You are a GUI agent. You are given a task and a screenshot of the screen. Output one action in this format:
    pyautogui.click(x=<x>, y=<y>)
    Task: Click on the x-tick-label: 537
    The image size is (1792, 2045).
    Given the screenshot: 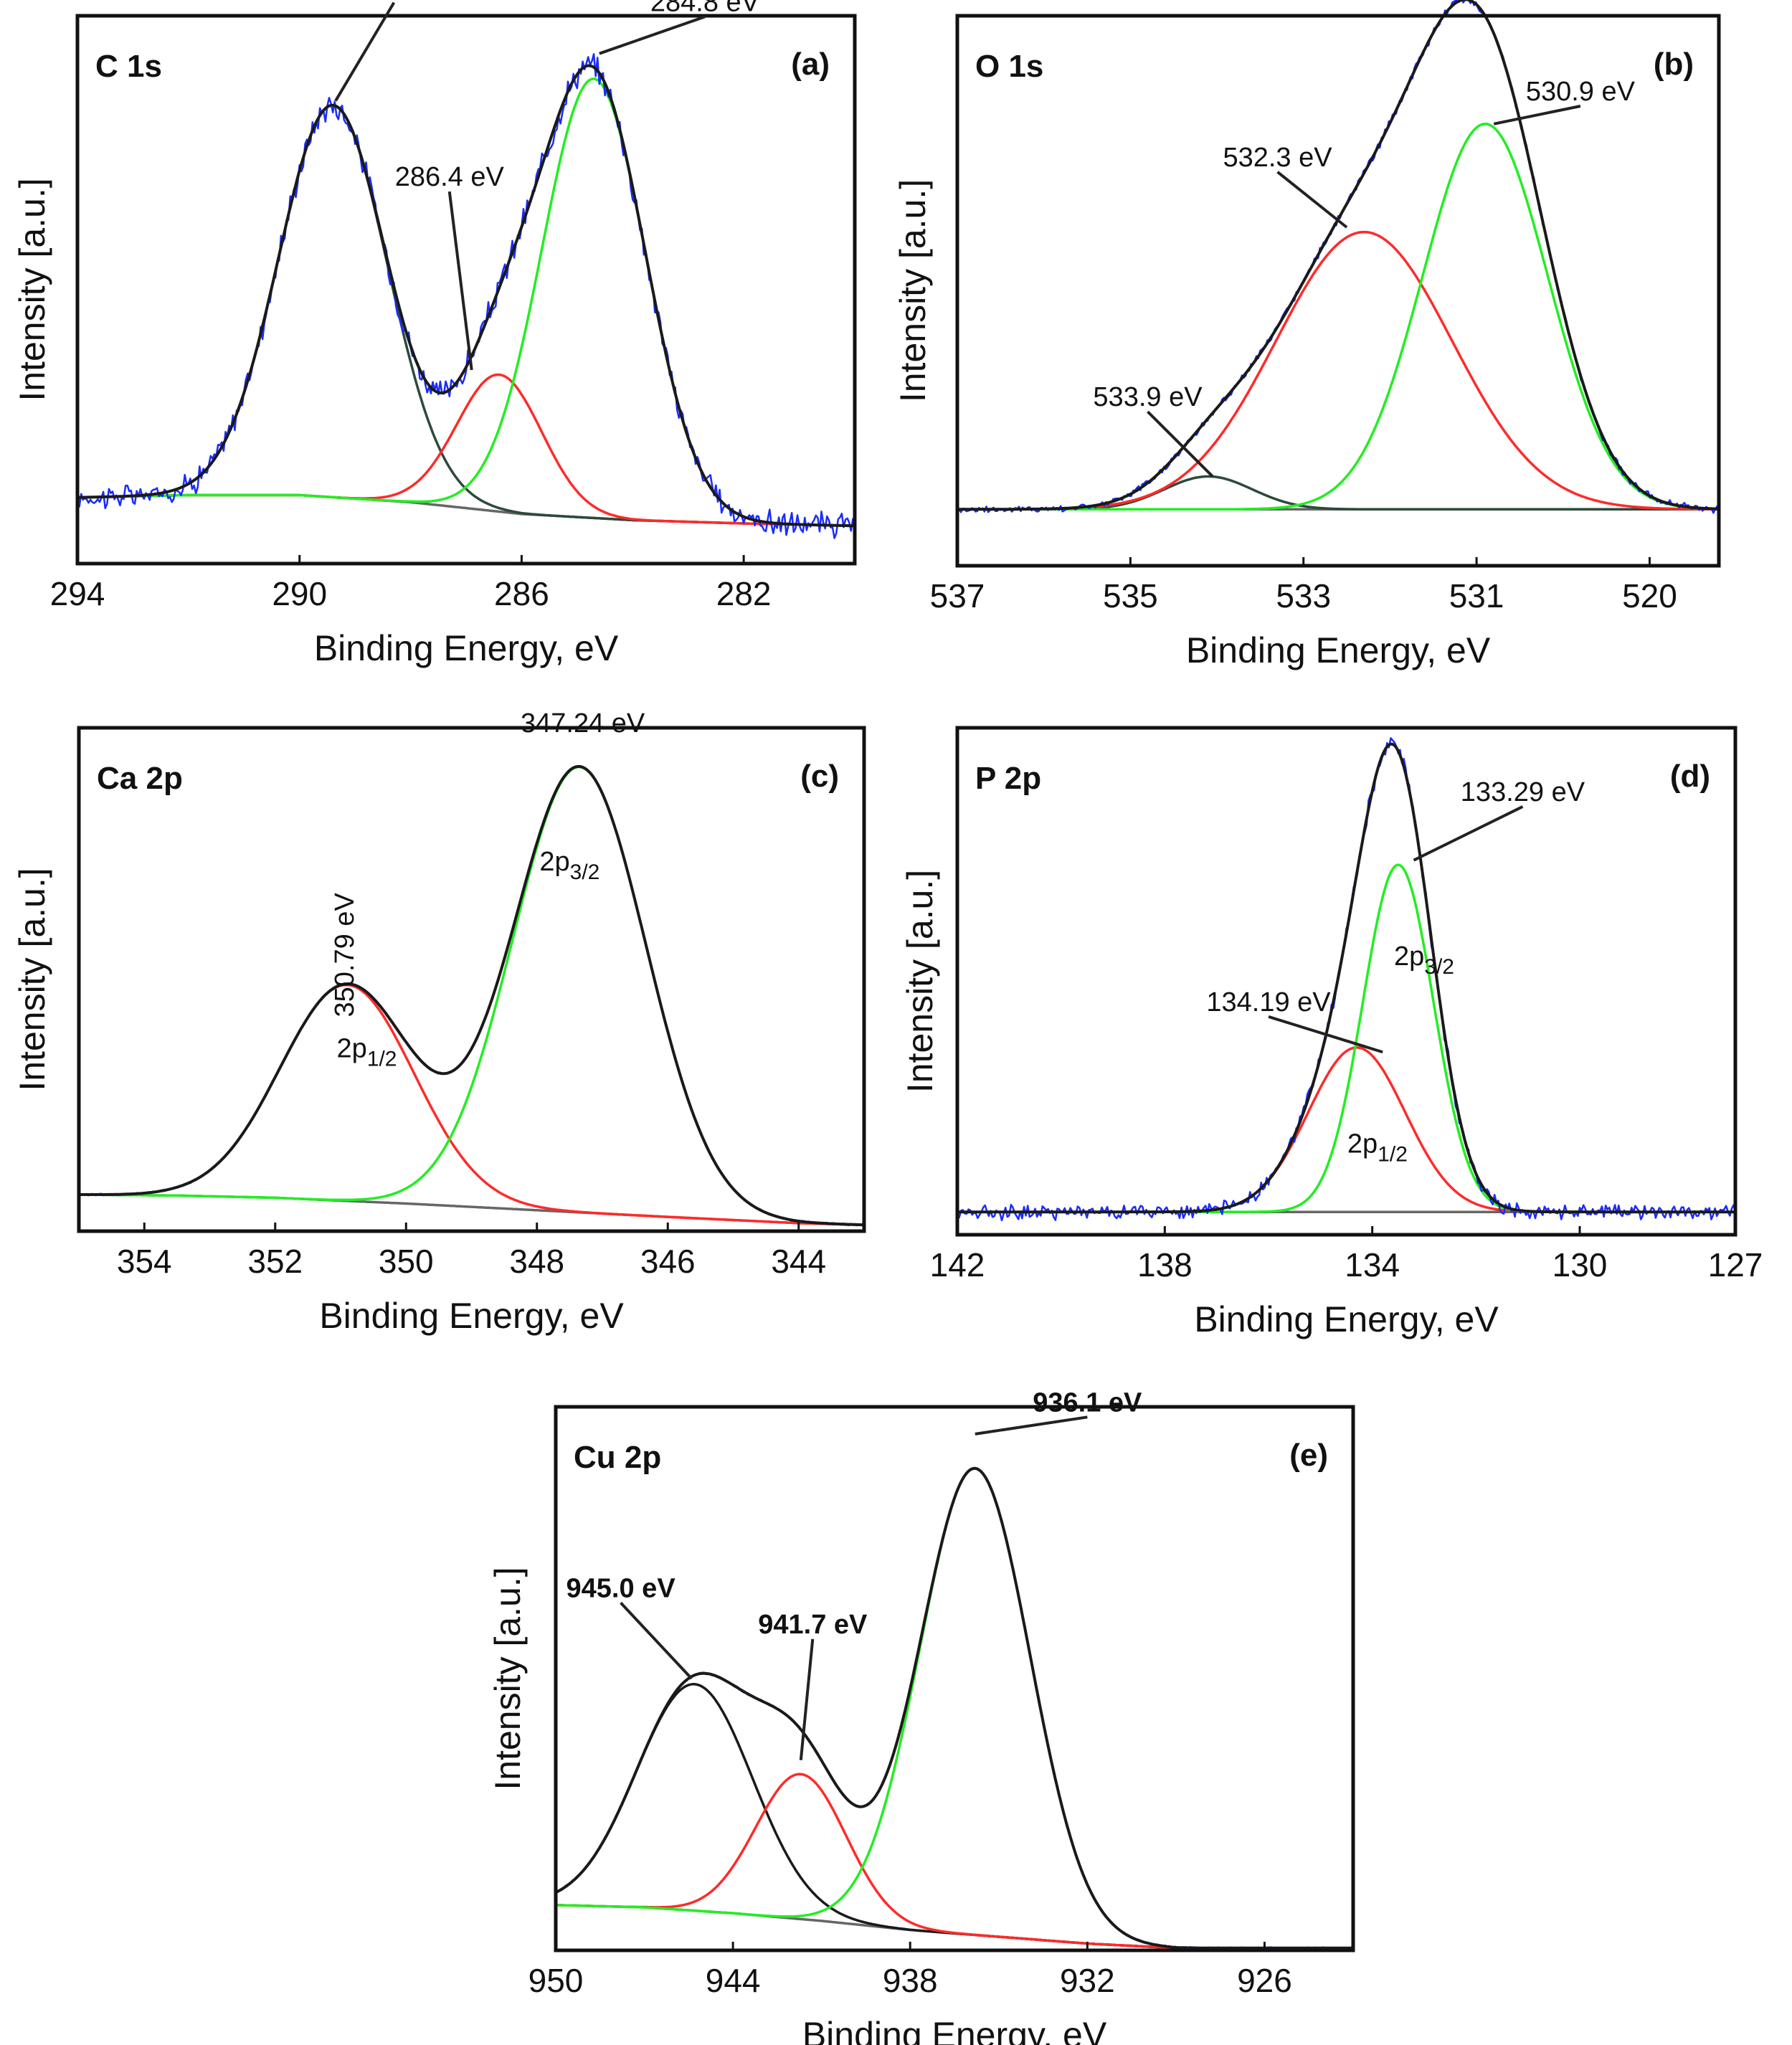 What is the action you would take?
    pyautogui.click(x=957, y=596)
    